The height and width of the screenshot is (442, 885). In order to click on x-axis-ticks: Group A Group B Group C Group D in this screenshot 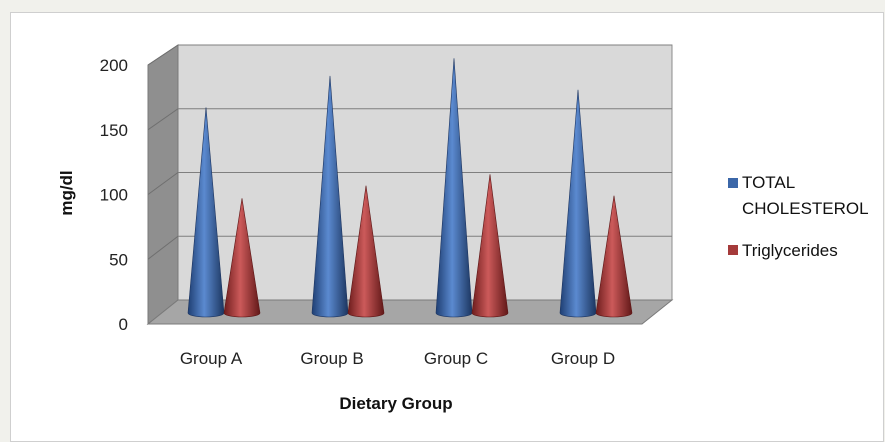, I will do `click(397, 358)`.